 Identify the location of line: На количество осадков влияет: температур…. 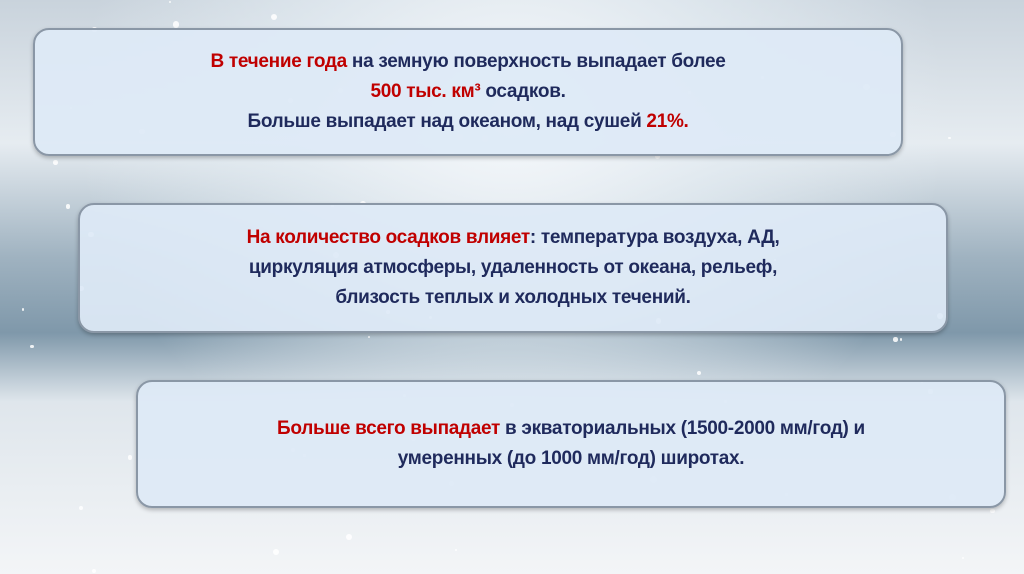
(513, 238).